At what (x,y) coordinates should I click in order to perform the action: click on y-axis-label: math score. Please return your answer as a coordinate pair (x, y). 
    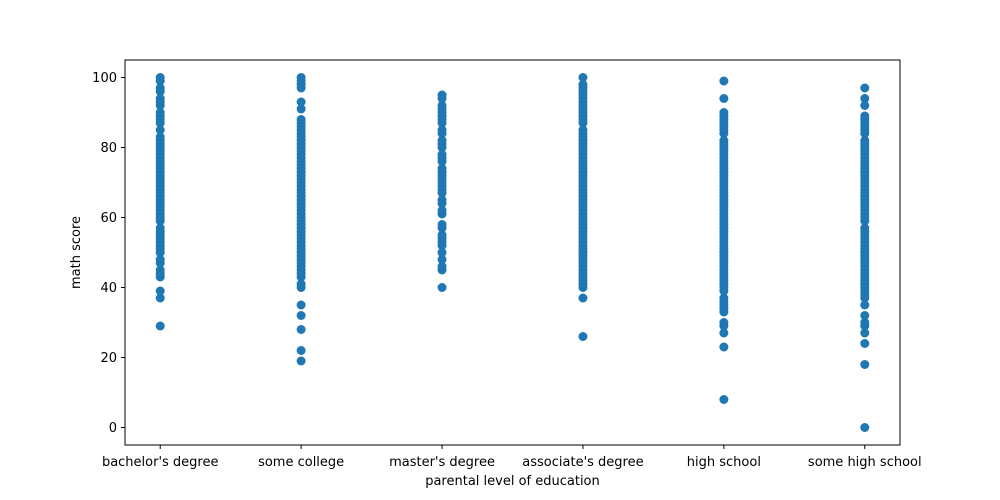
    Looking at the image, I should click on (76, 252).